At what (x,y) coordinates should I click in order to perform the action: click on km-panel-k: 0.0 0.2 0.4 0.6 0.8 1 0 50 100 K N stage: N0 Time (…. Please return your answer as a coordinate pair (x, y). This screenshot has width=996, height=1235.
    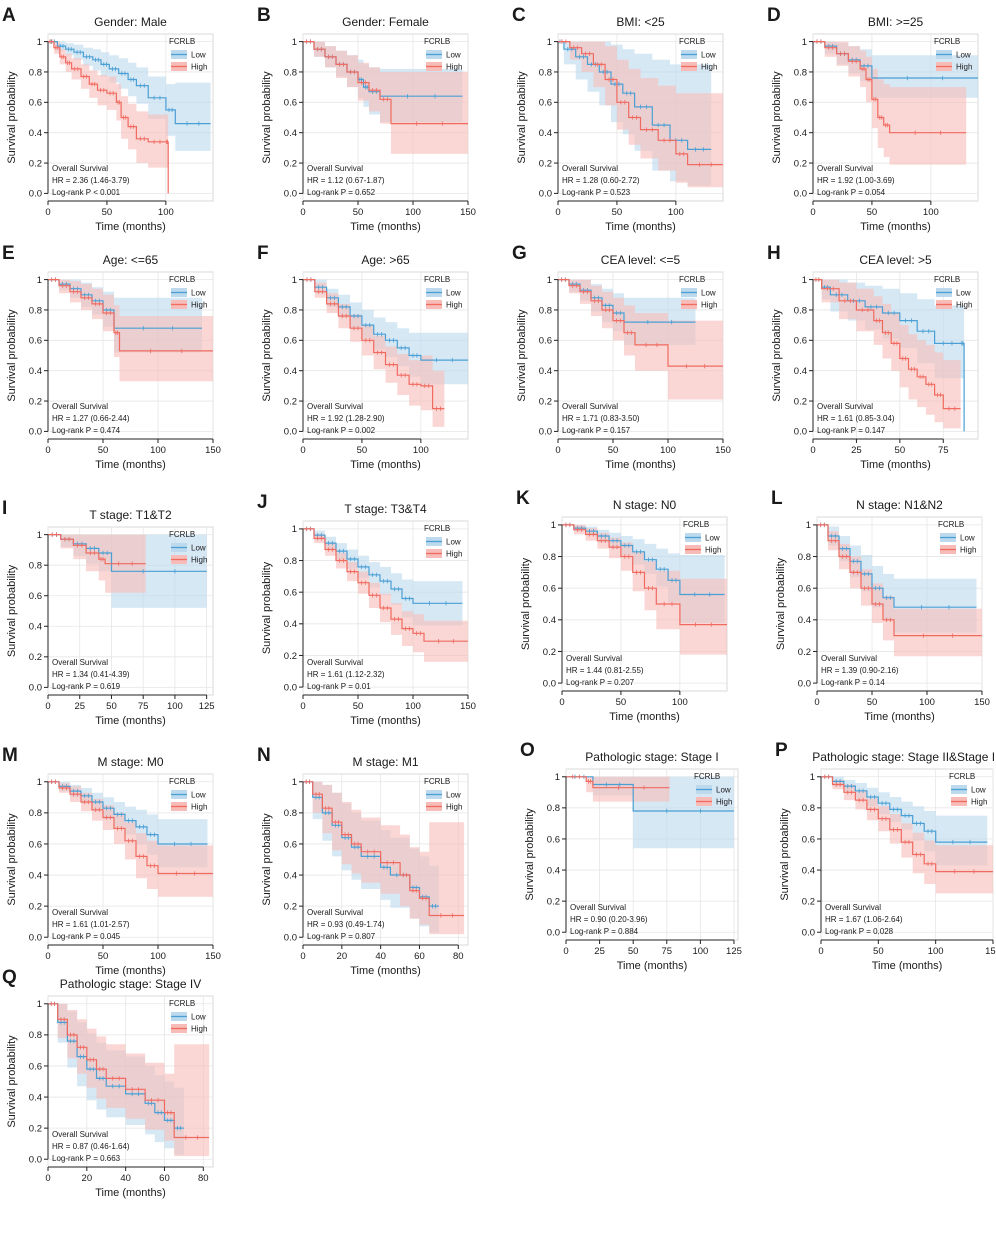
    Looking at the image, I should click on (622, 605).